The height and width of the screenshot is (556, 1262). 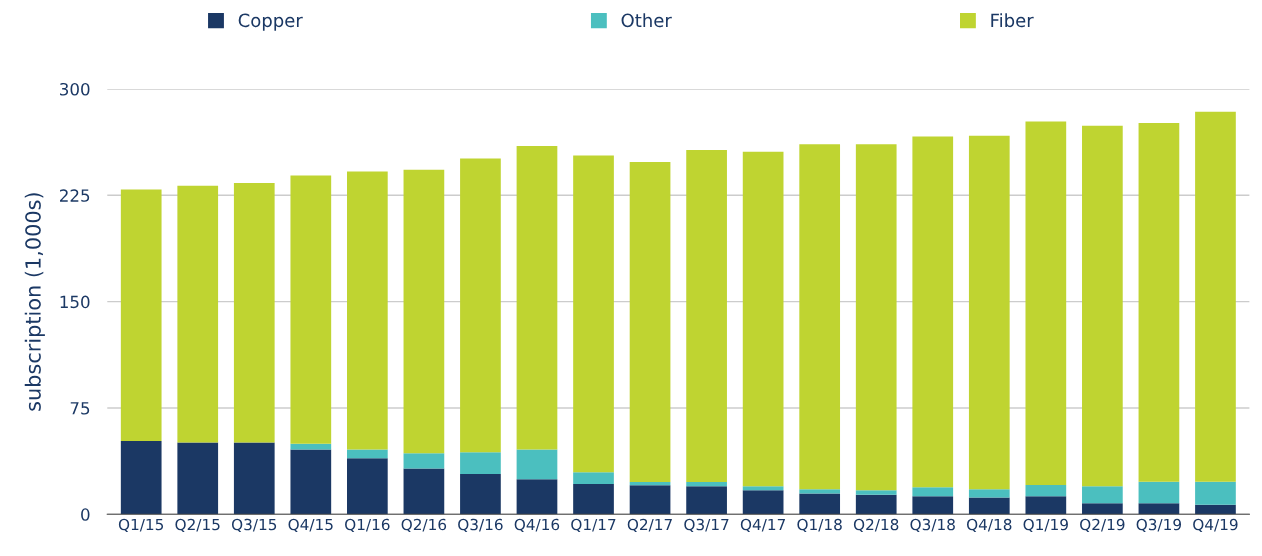 I want to click on x-tick-label: Q4/17, so click(x=762, y=525).